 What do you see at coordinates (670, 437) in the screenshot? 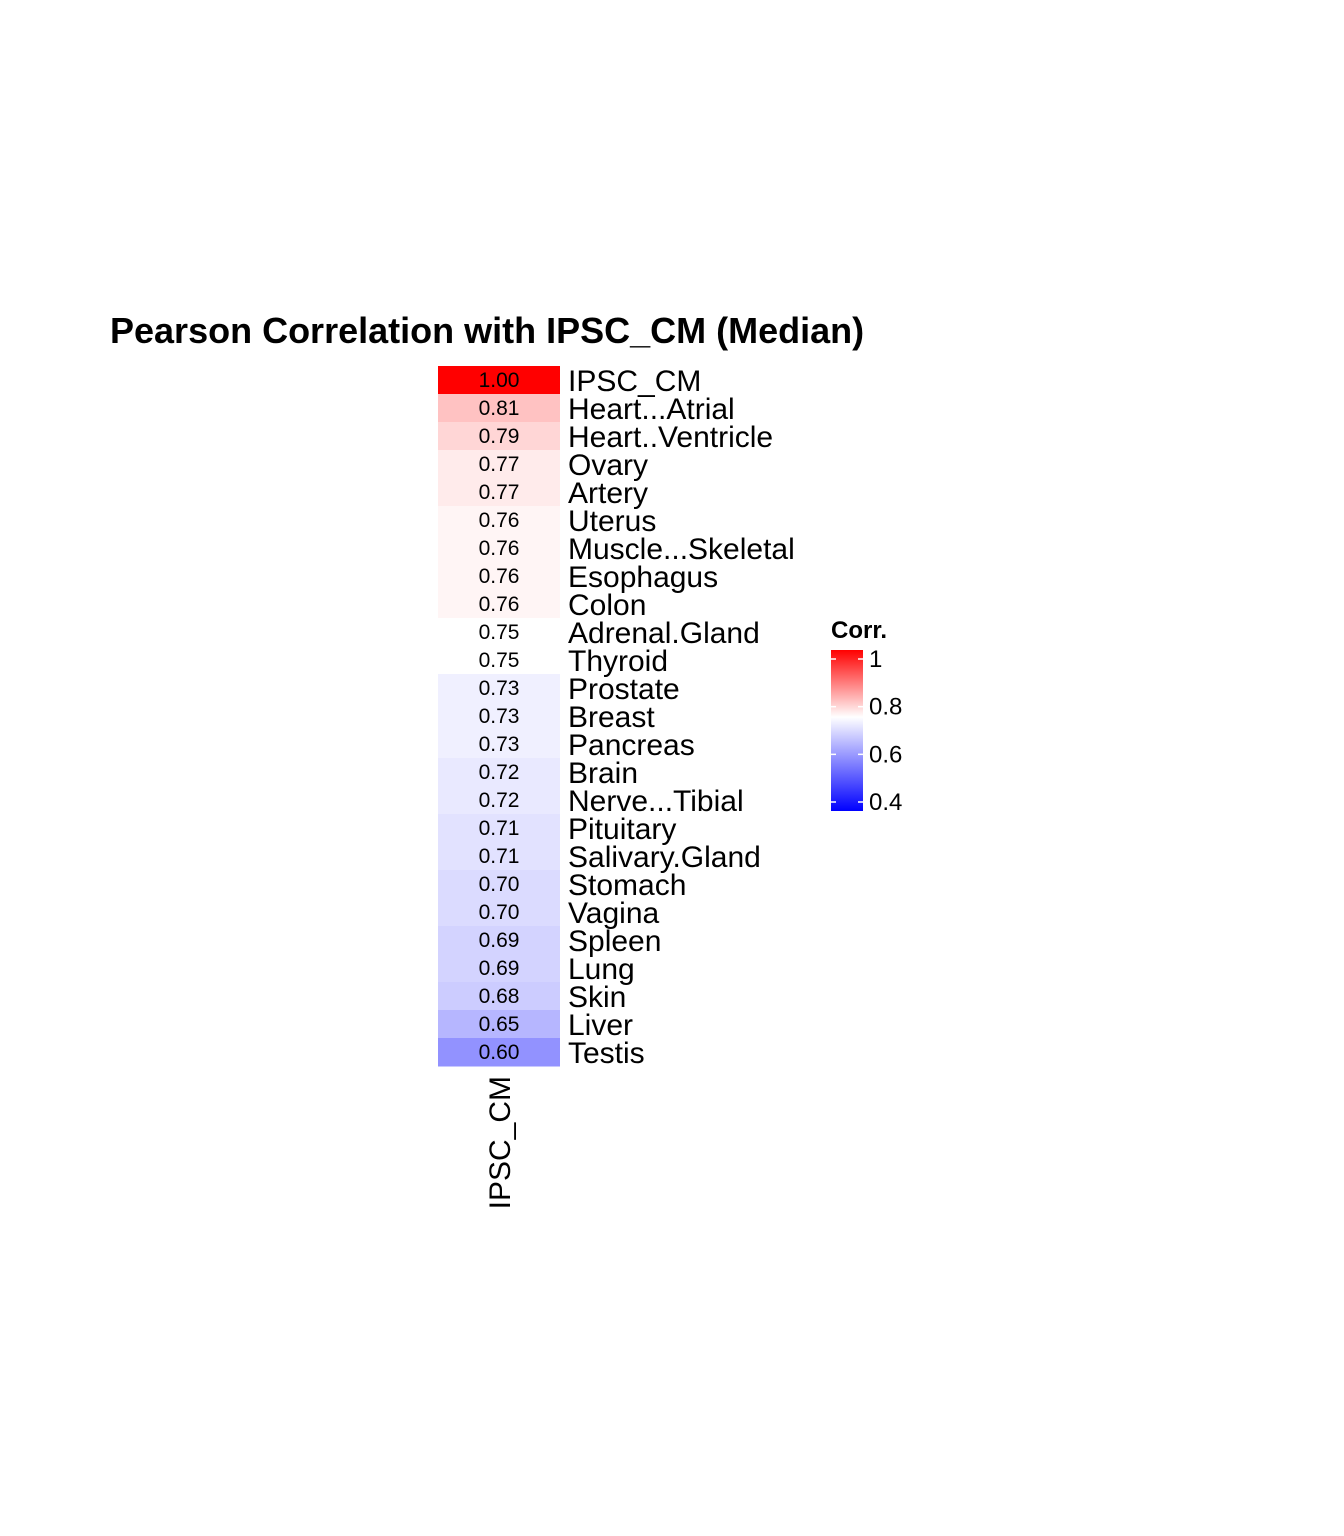
I see `row-label: Heart..Ventricle` at bounding box center [670, 437].